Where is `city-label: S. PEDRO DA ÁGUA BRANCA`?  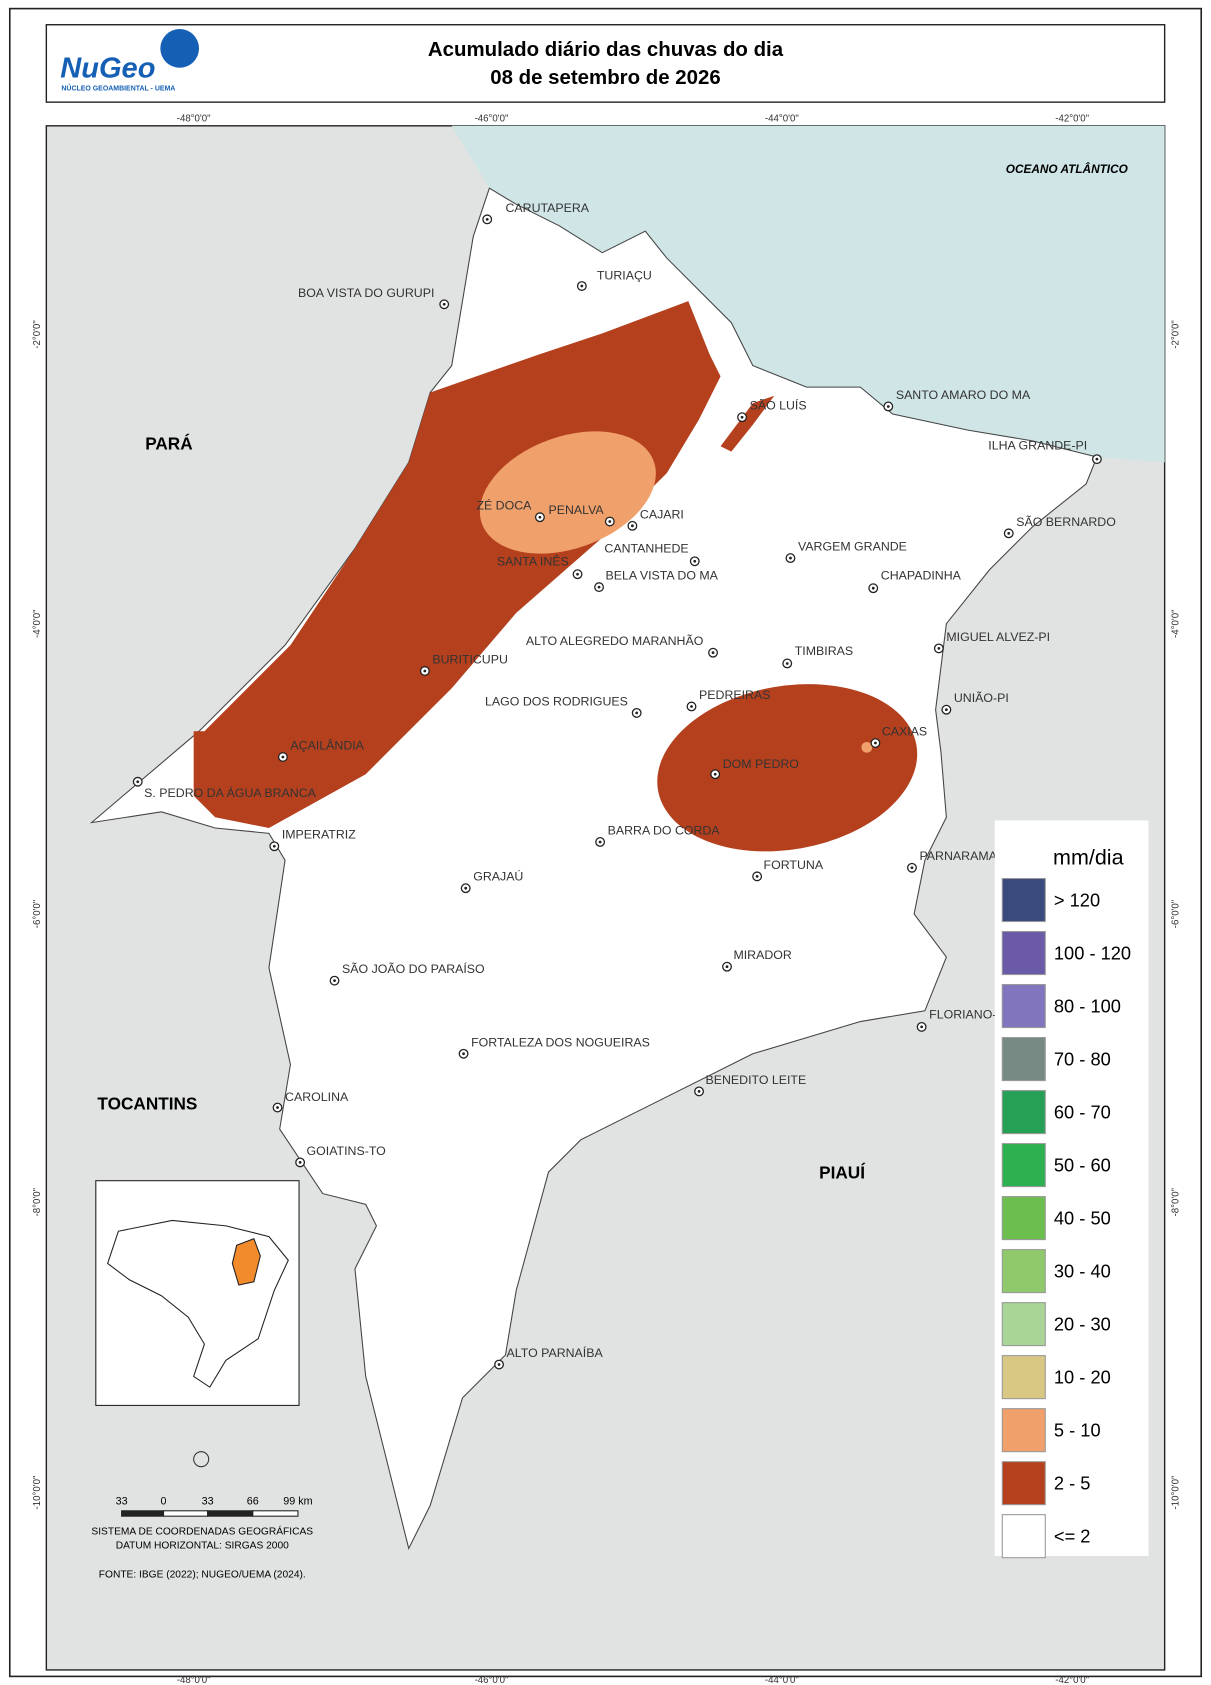
city-label: S. PEDRO DA ÁGUA BRANCA is located at coordinates (230, 792).